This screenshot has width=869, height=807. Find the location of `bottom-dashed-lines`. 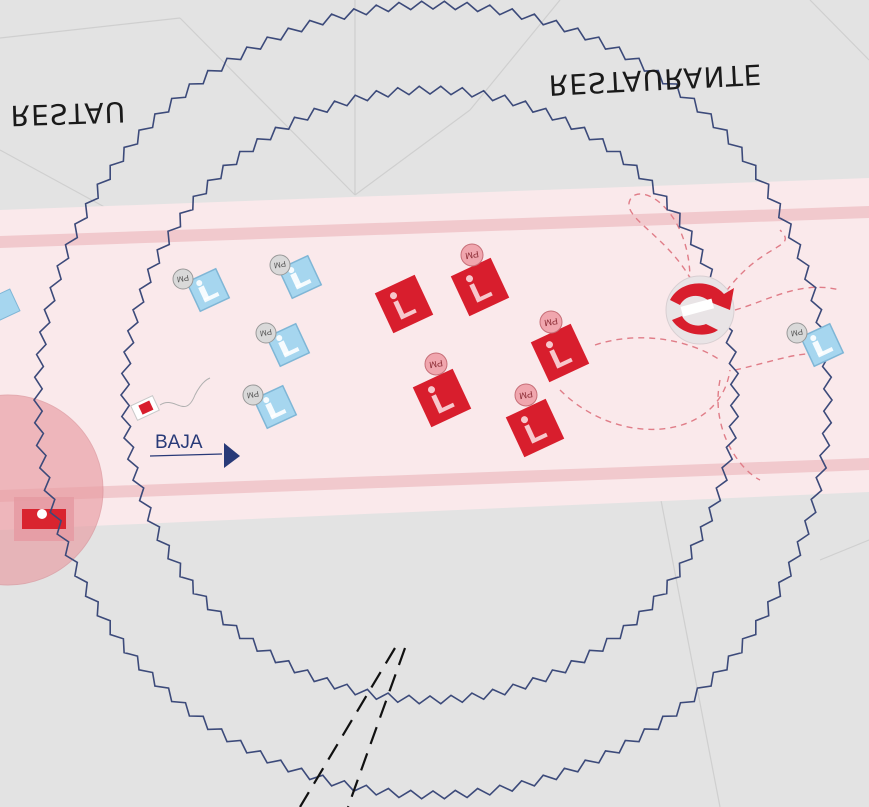

bottom-dashed-lines is located at coordinates (353, 727).